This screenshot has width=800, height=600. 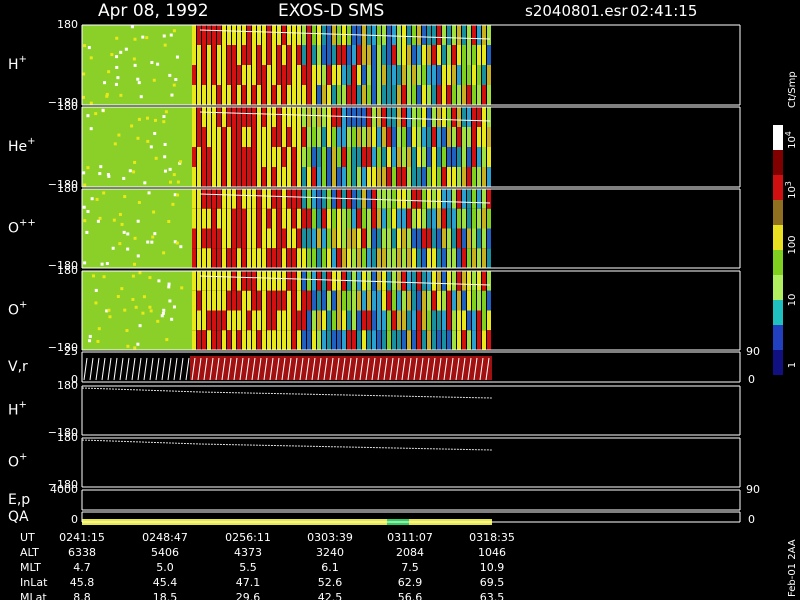 I want to click on right-tick-label: 90, so click(x=753, y=351).